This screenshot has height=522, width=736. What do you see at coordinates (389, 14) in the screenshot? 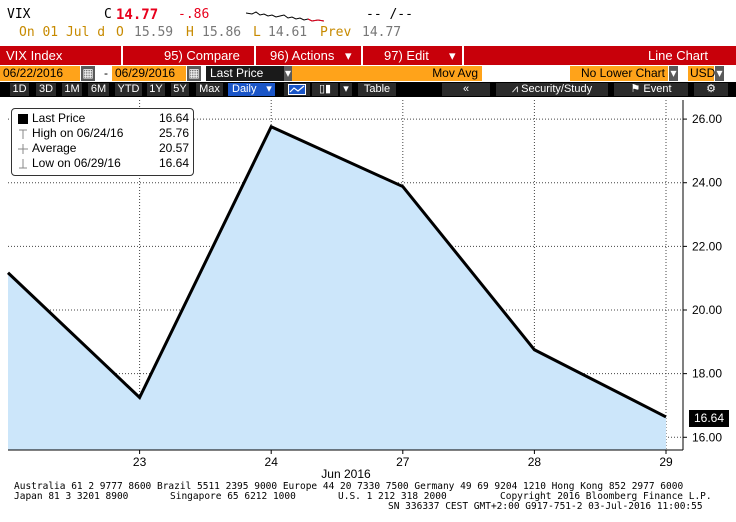
I see `bid-ask: -- /--` at bounding box center [389, 14].